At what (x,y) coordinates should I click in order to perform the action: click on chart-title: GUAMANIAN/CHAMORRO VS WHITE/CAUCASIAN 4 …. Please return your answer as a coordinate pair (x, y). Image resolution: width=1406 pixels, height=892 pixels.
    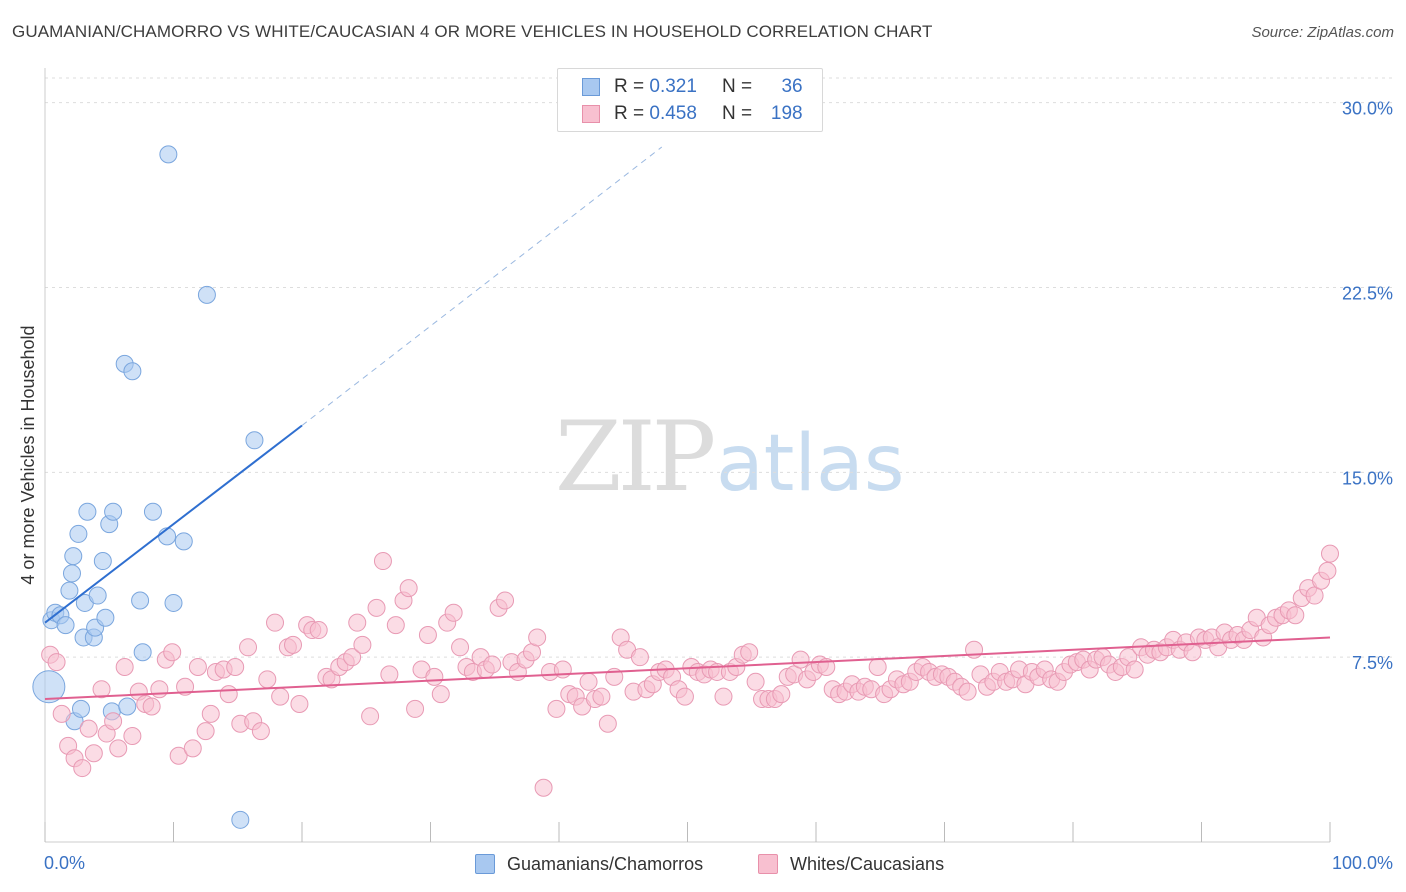
    Looking at the image, I should click on (472, 31).